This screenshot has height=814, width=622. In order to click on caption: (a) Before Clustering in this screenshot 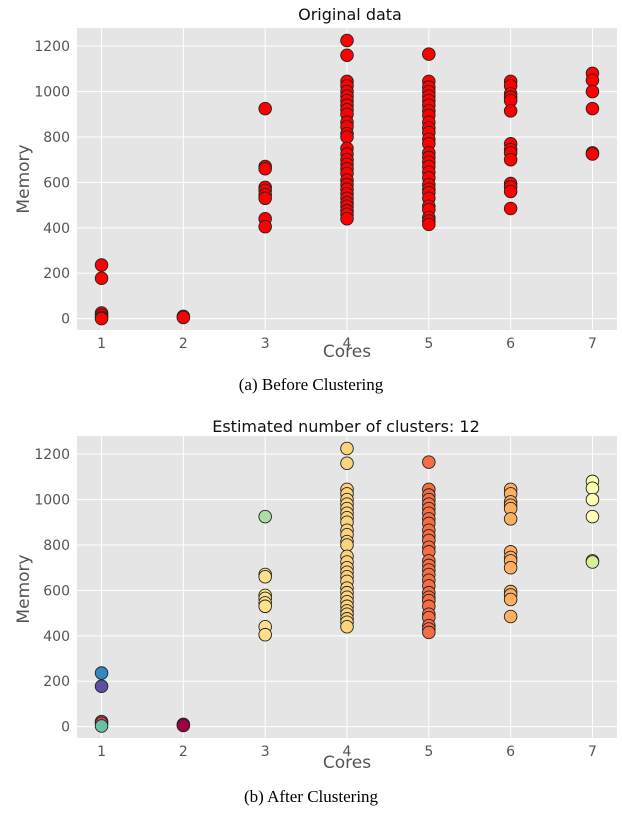, I will do `click(311, 384)`.